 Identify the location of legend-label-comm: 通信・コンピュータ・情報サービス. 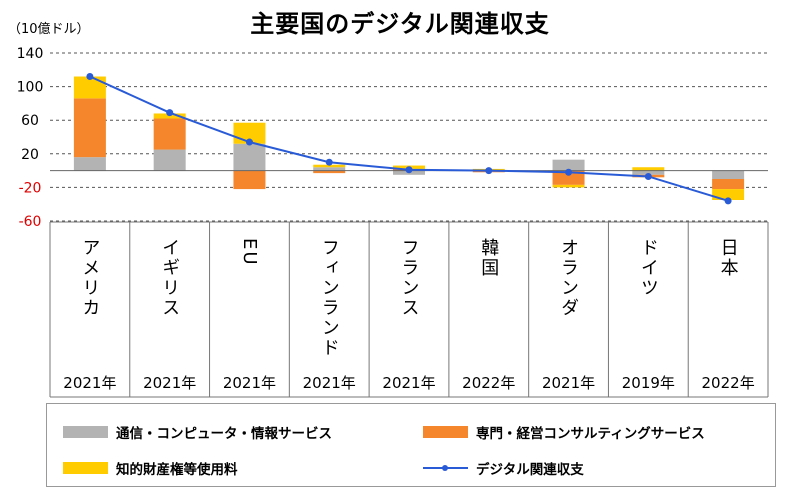
(224, 434).